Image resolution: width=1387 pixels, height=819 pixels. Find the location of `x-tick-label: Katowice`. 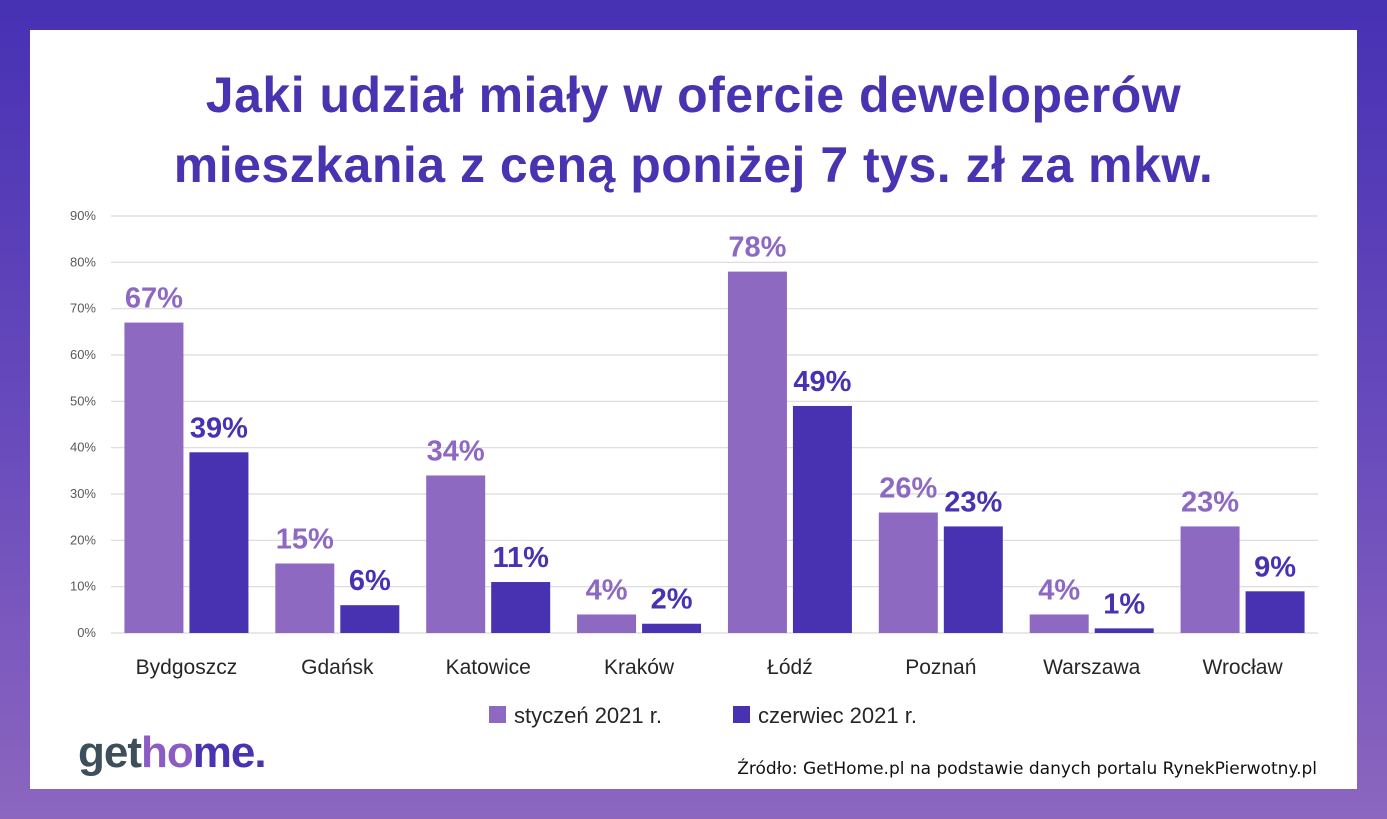

x-tick-label: Katowice is located at coordinates (488, 667).